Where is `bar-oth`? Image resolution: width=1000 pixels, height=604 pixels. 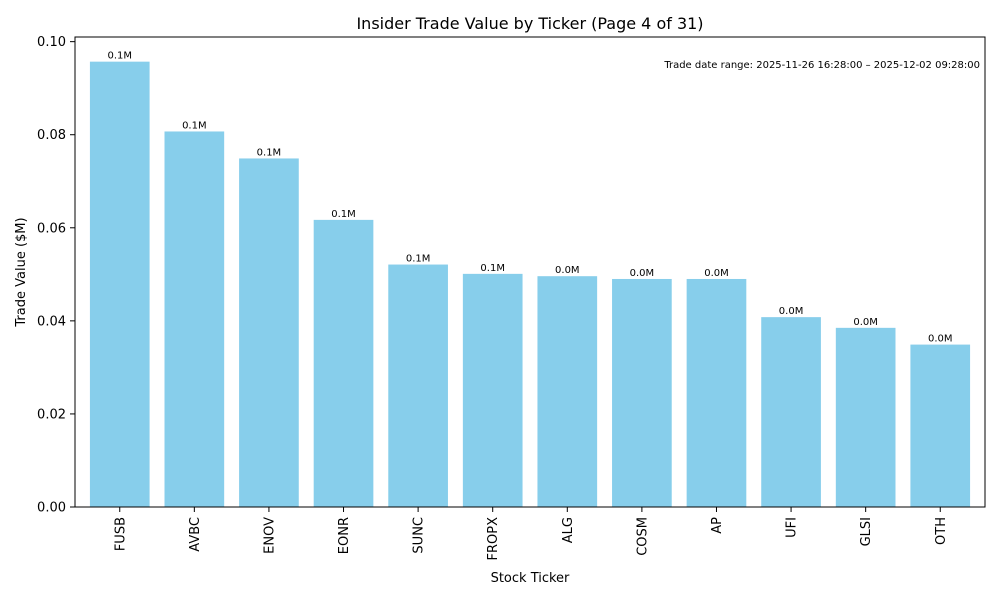
bar-oth is located at coordinates (940, 425).